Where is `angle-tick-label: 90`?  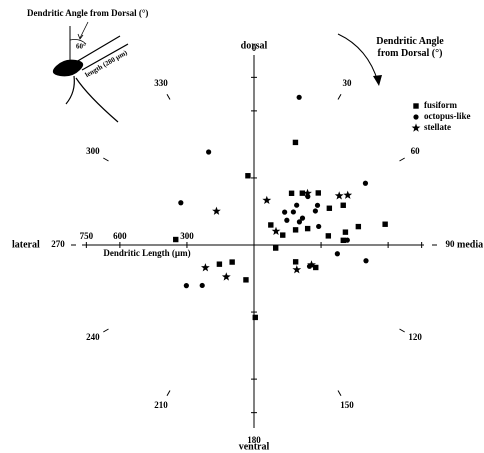 angle-tick-label: 90 is located at coordinates (451, 244).